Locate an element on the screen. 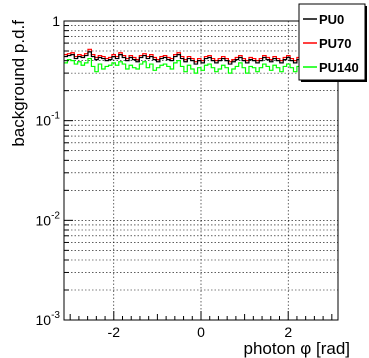 The image size is (369, 358). series-pu0-line is located at coordinates (201, 58).